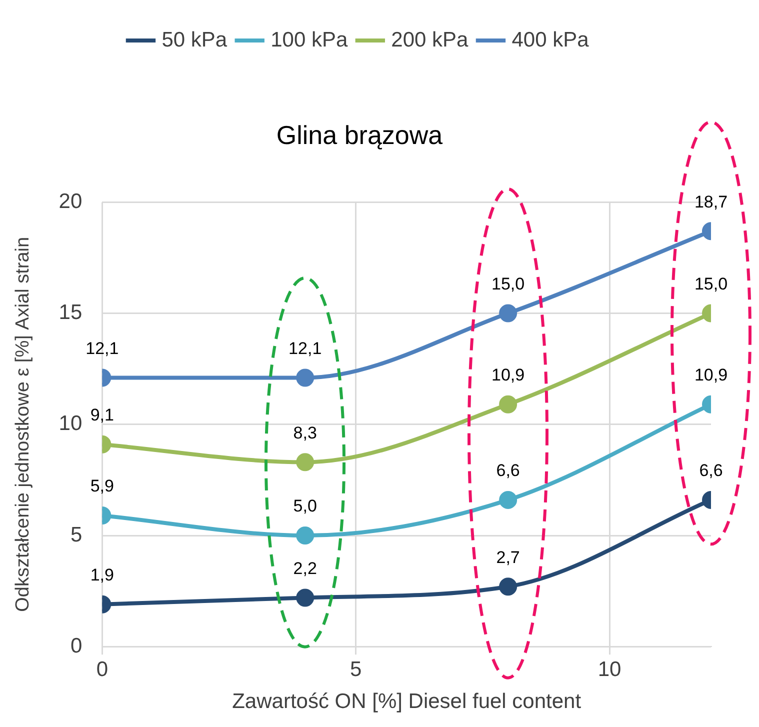 This screenshot has width=759, height=727. Describe the element at coordinates (76, 646) in the screenshot. I see `y-tick-label: 0` at that location.